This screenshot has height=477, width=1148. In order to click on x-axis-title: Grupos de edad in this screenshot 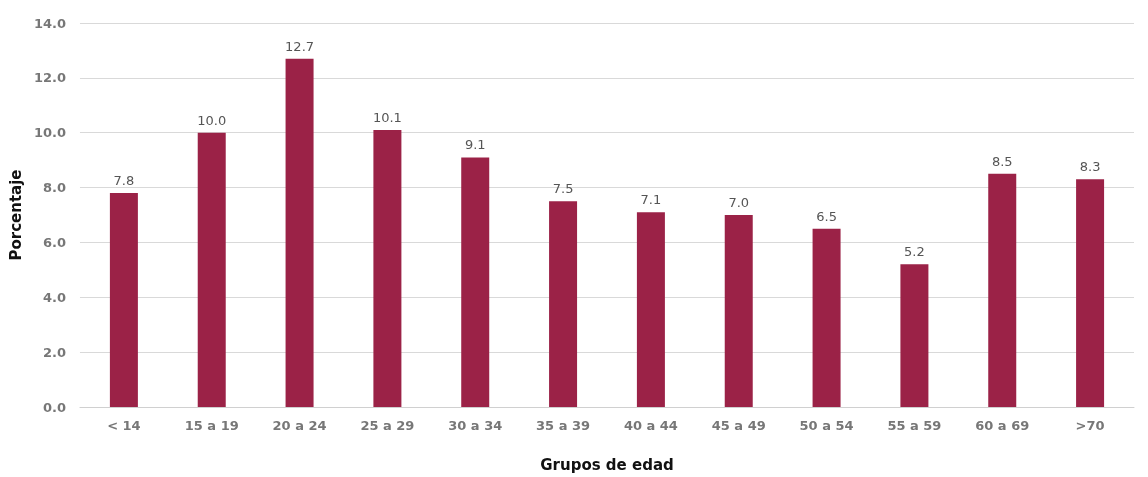, I will do `click(607, 464)`.